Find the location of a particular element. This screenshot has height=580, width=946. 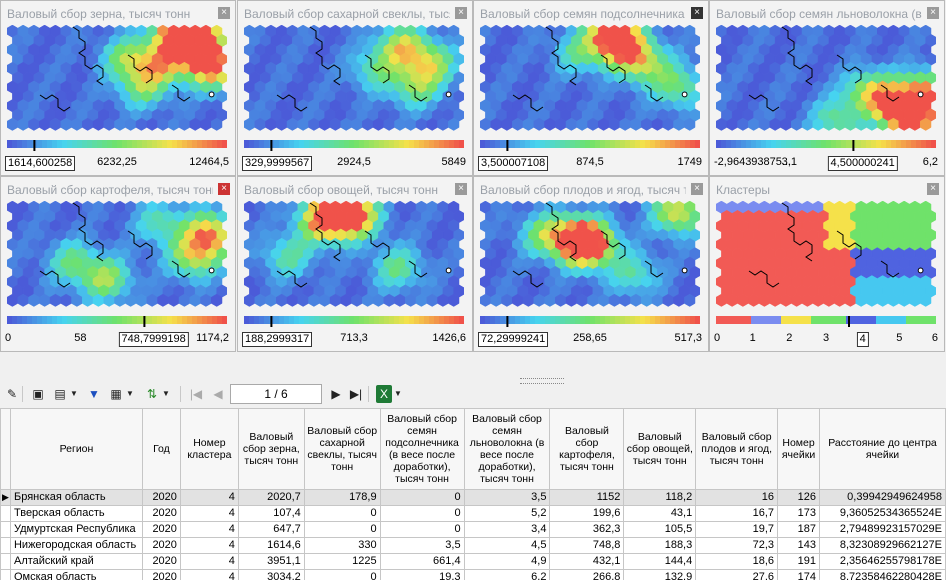

table-cell: 8,72358462280428E is located at coordinates (882, 574).